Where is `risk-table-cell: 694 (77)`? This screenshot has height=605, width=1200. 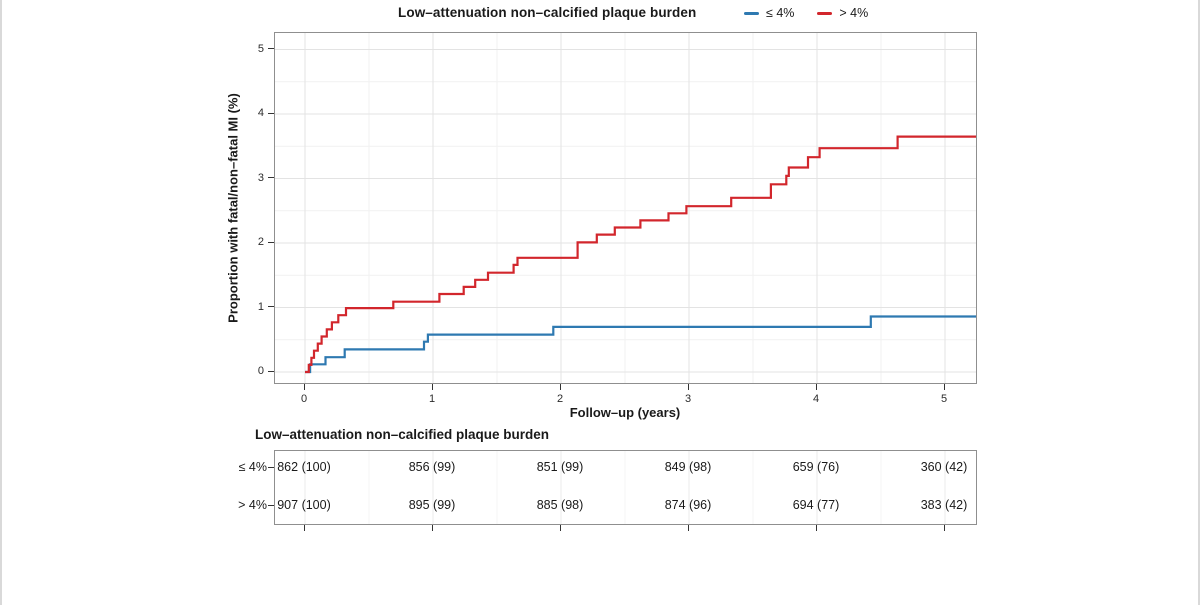 risk-table-cell: 694 (77) is located at coordinates (816, 505).